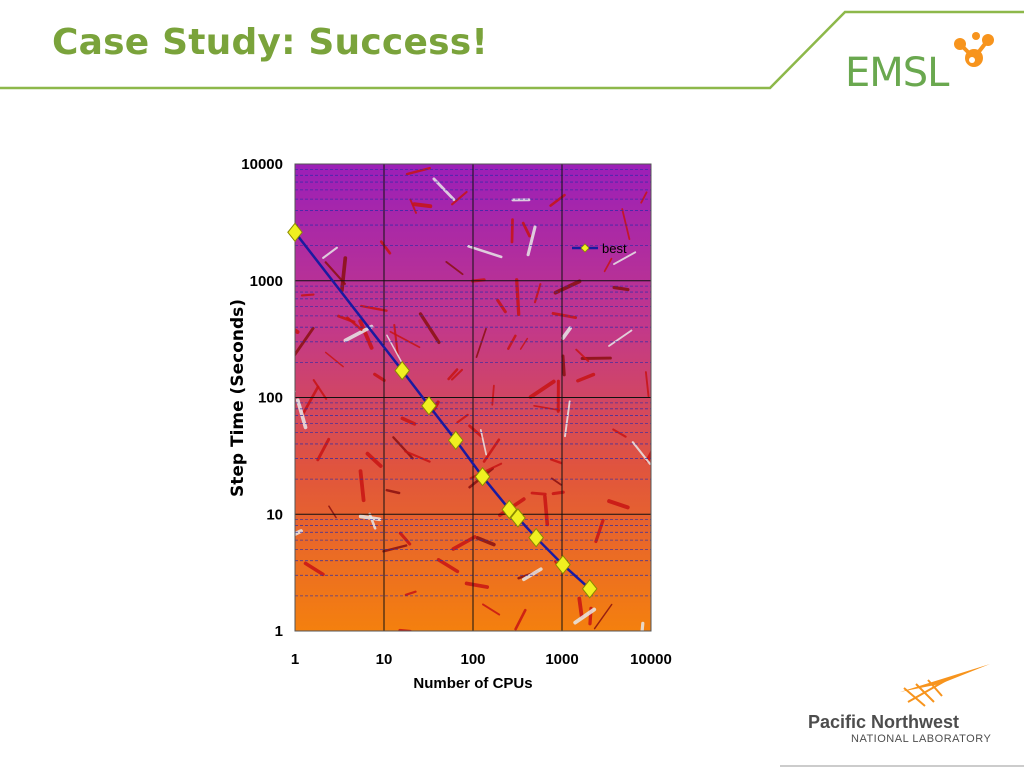 This screenshot has width=1024, height=768. Describe the element at coordinates (384, 659) in the screenshot. I see `x-tick-label: 10` at that location.